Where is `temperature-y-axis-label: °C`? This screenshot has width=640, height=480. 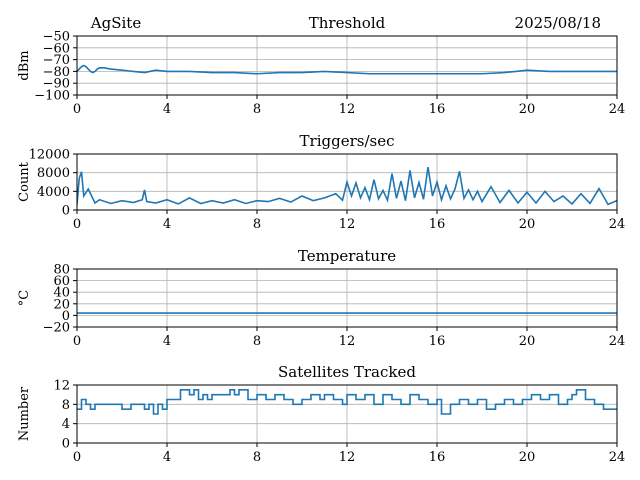 temperature-y-axis-label: °C is located at coordinates (24, 298).